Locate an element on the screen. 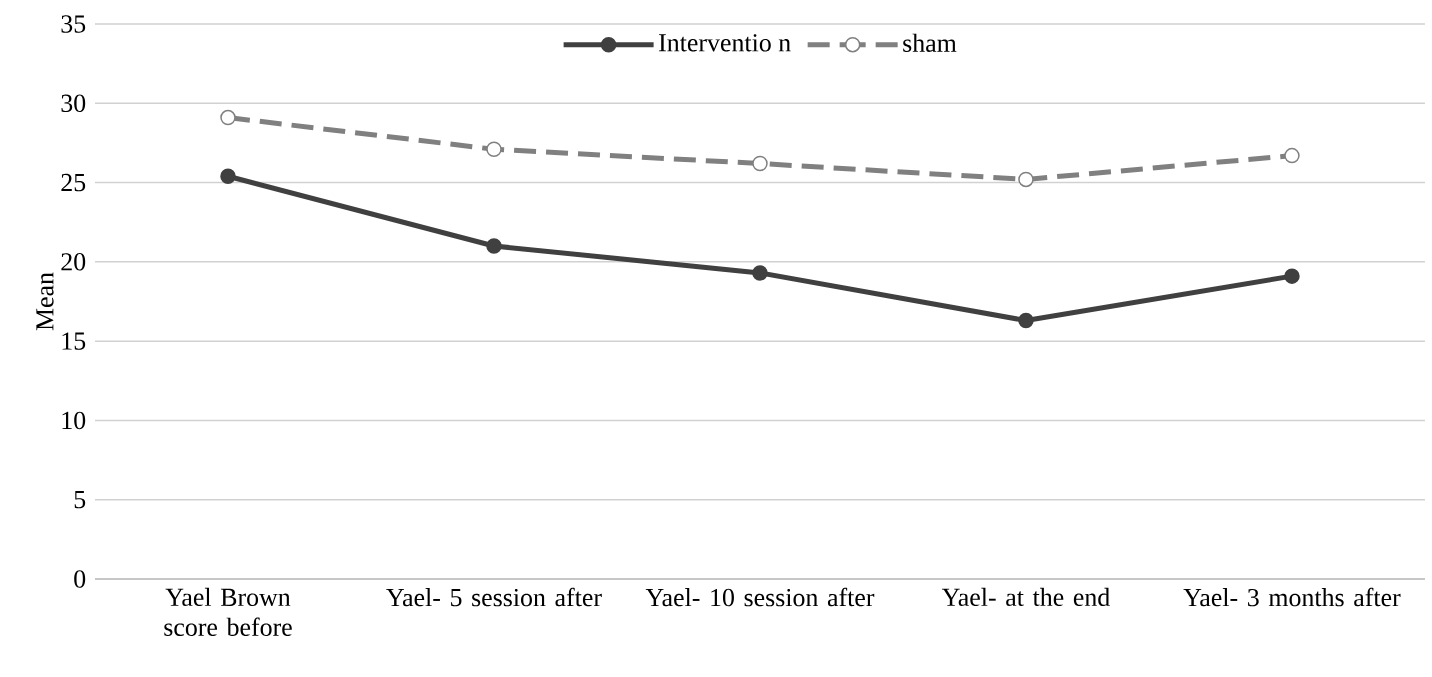 The height and width of the screenshot is (677, 1432). legend-label: sham is located at coordinates (930, 42).